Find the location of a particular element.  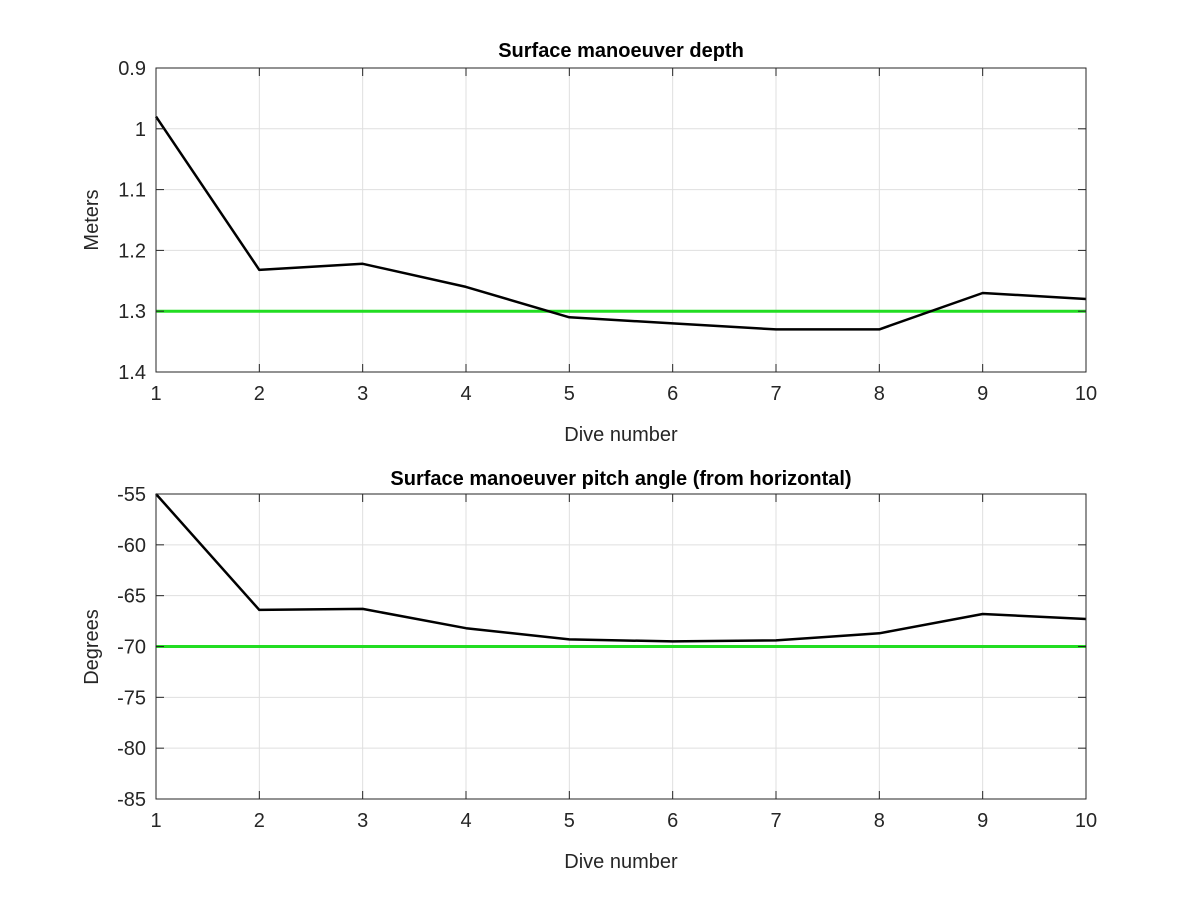

depth-x-tick-label: 5 is located at coordinates (569, 394).